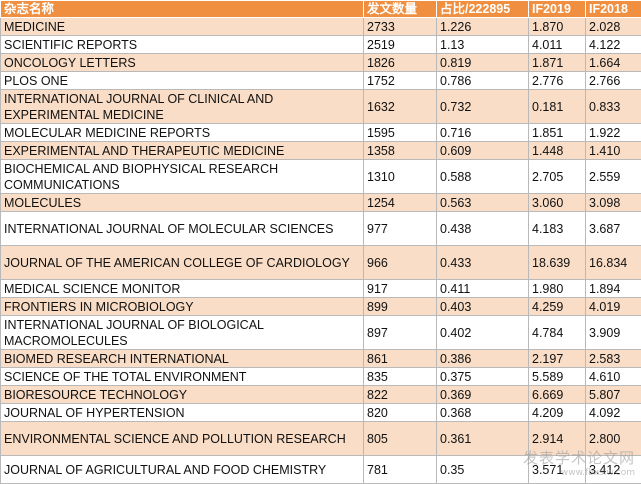  Describe the element at coordinates (182, 395) in the screenshot. I see `journal-name-cell: BIORESOURCE TECHNOLOGY` at that location.